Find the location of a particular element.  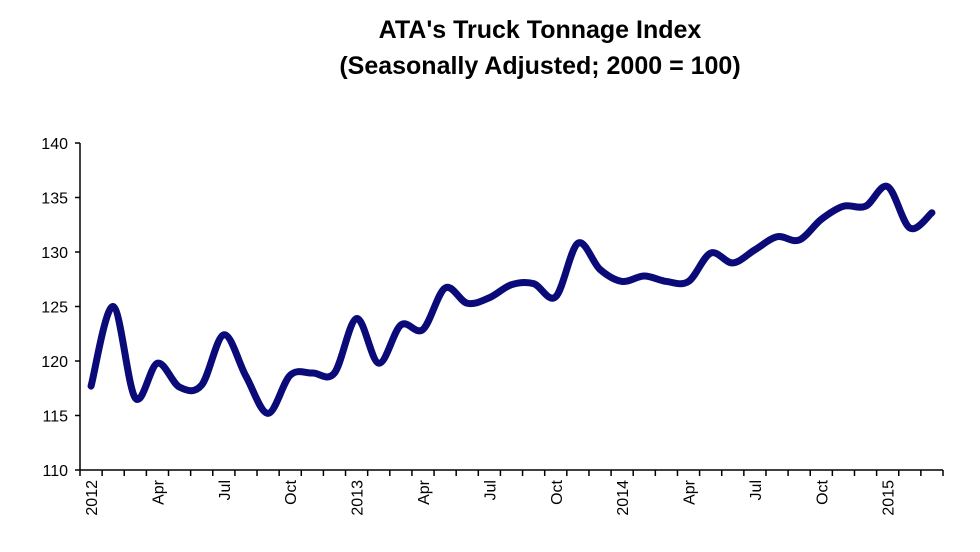

chart-title: ATA's Truck Tonnage Index is located at coordinates (540, 30).